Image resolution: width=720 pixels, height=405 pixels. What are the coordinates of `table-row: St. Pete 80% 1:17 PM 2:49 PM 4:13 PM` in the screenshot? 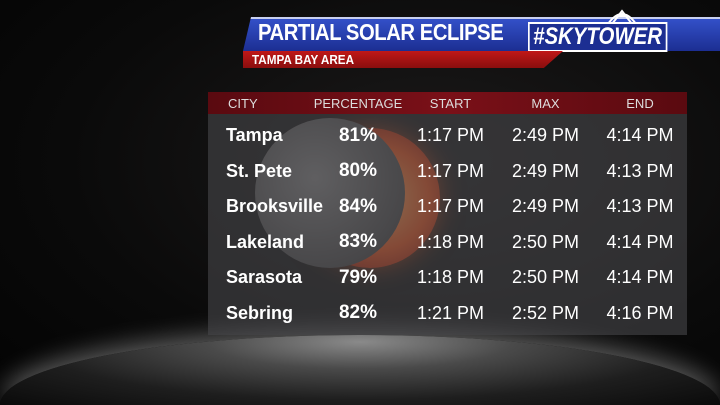 It's located at (447, 172).